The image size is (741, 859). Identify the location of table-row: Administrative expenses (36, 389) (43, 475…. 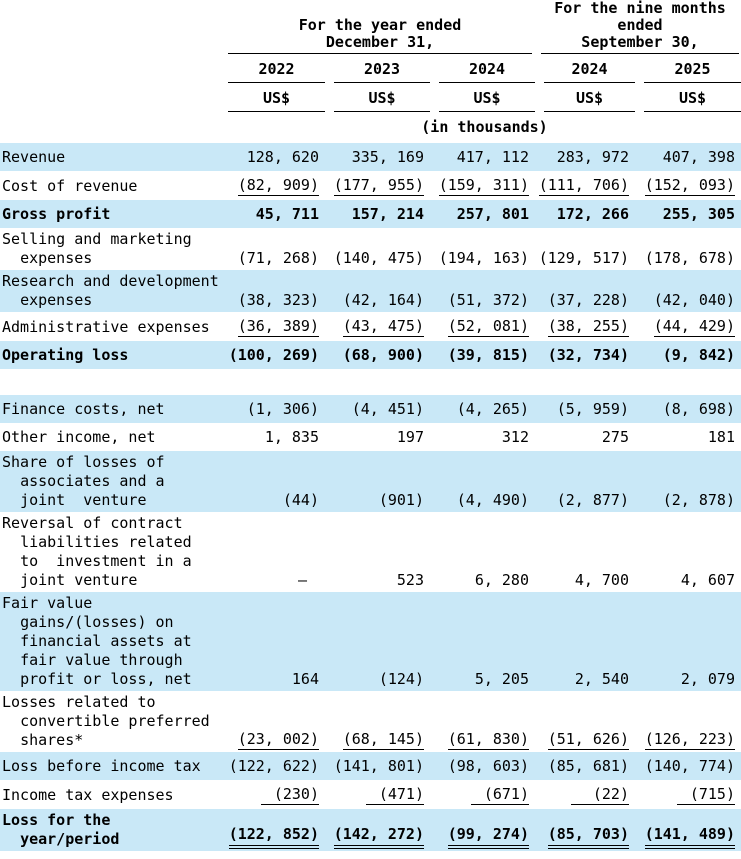
(370, 326).